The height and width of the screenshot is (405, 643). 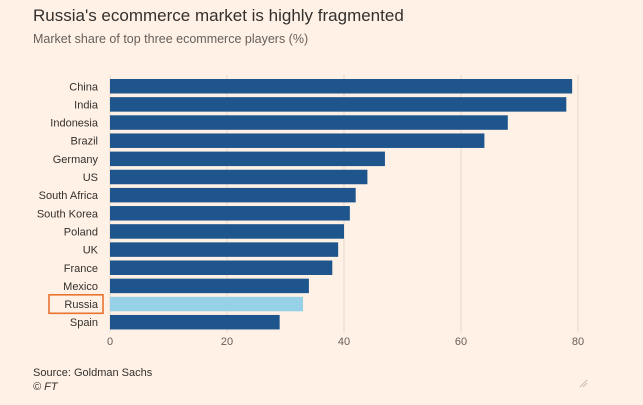 I want to click on bar-uk, so click(x=224, y=249).